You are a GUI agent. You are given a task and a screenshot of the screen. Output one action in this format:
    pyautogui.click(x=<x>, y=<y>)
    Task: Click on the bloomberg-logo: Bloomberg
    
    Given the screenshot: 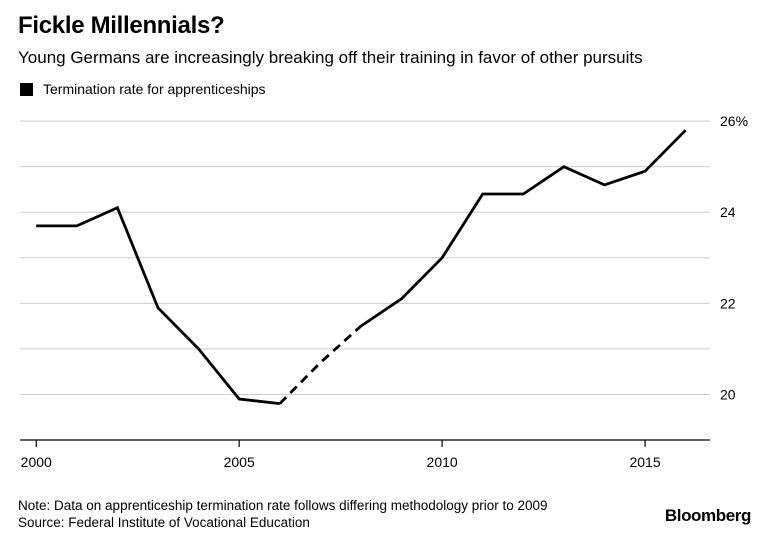 What is the action you would take?
    pyautogui.click(x=708, y=515)
    